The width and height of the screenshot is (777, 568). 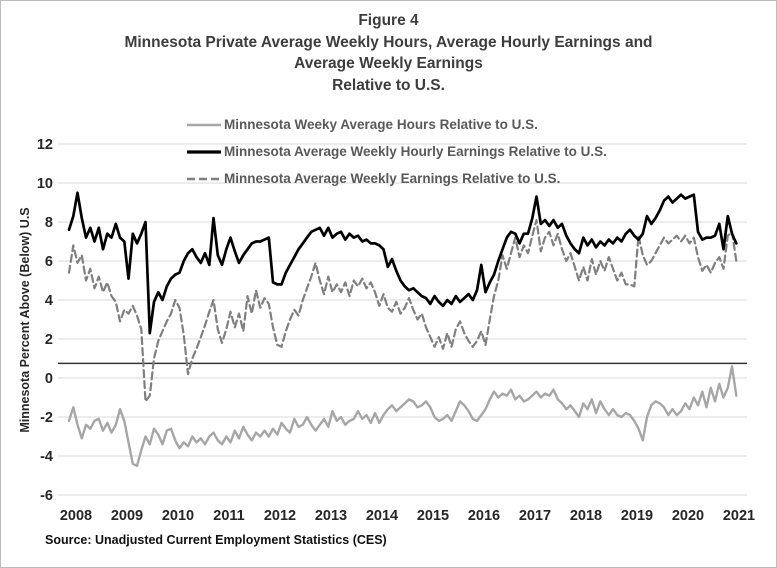 What do you see at coordinates (204, 178) in the screenshot?
I see `weekly-earnings-line-swatch-icon` at bounding box center [204, 178].